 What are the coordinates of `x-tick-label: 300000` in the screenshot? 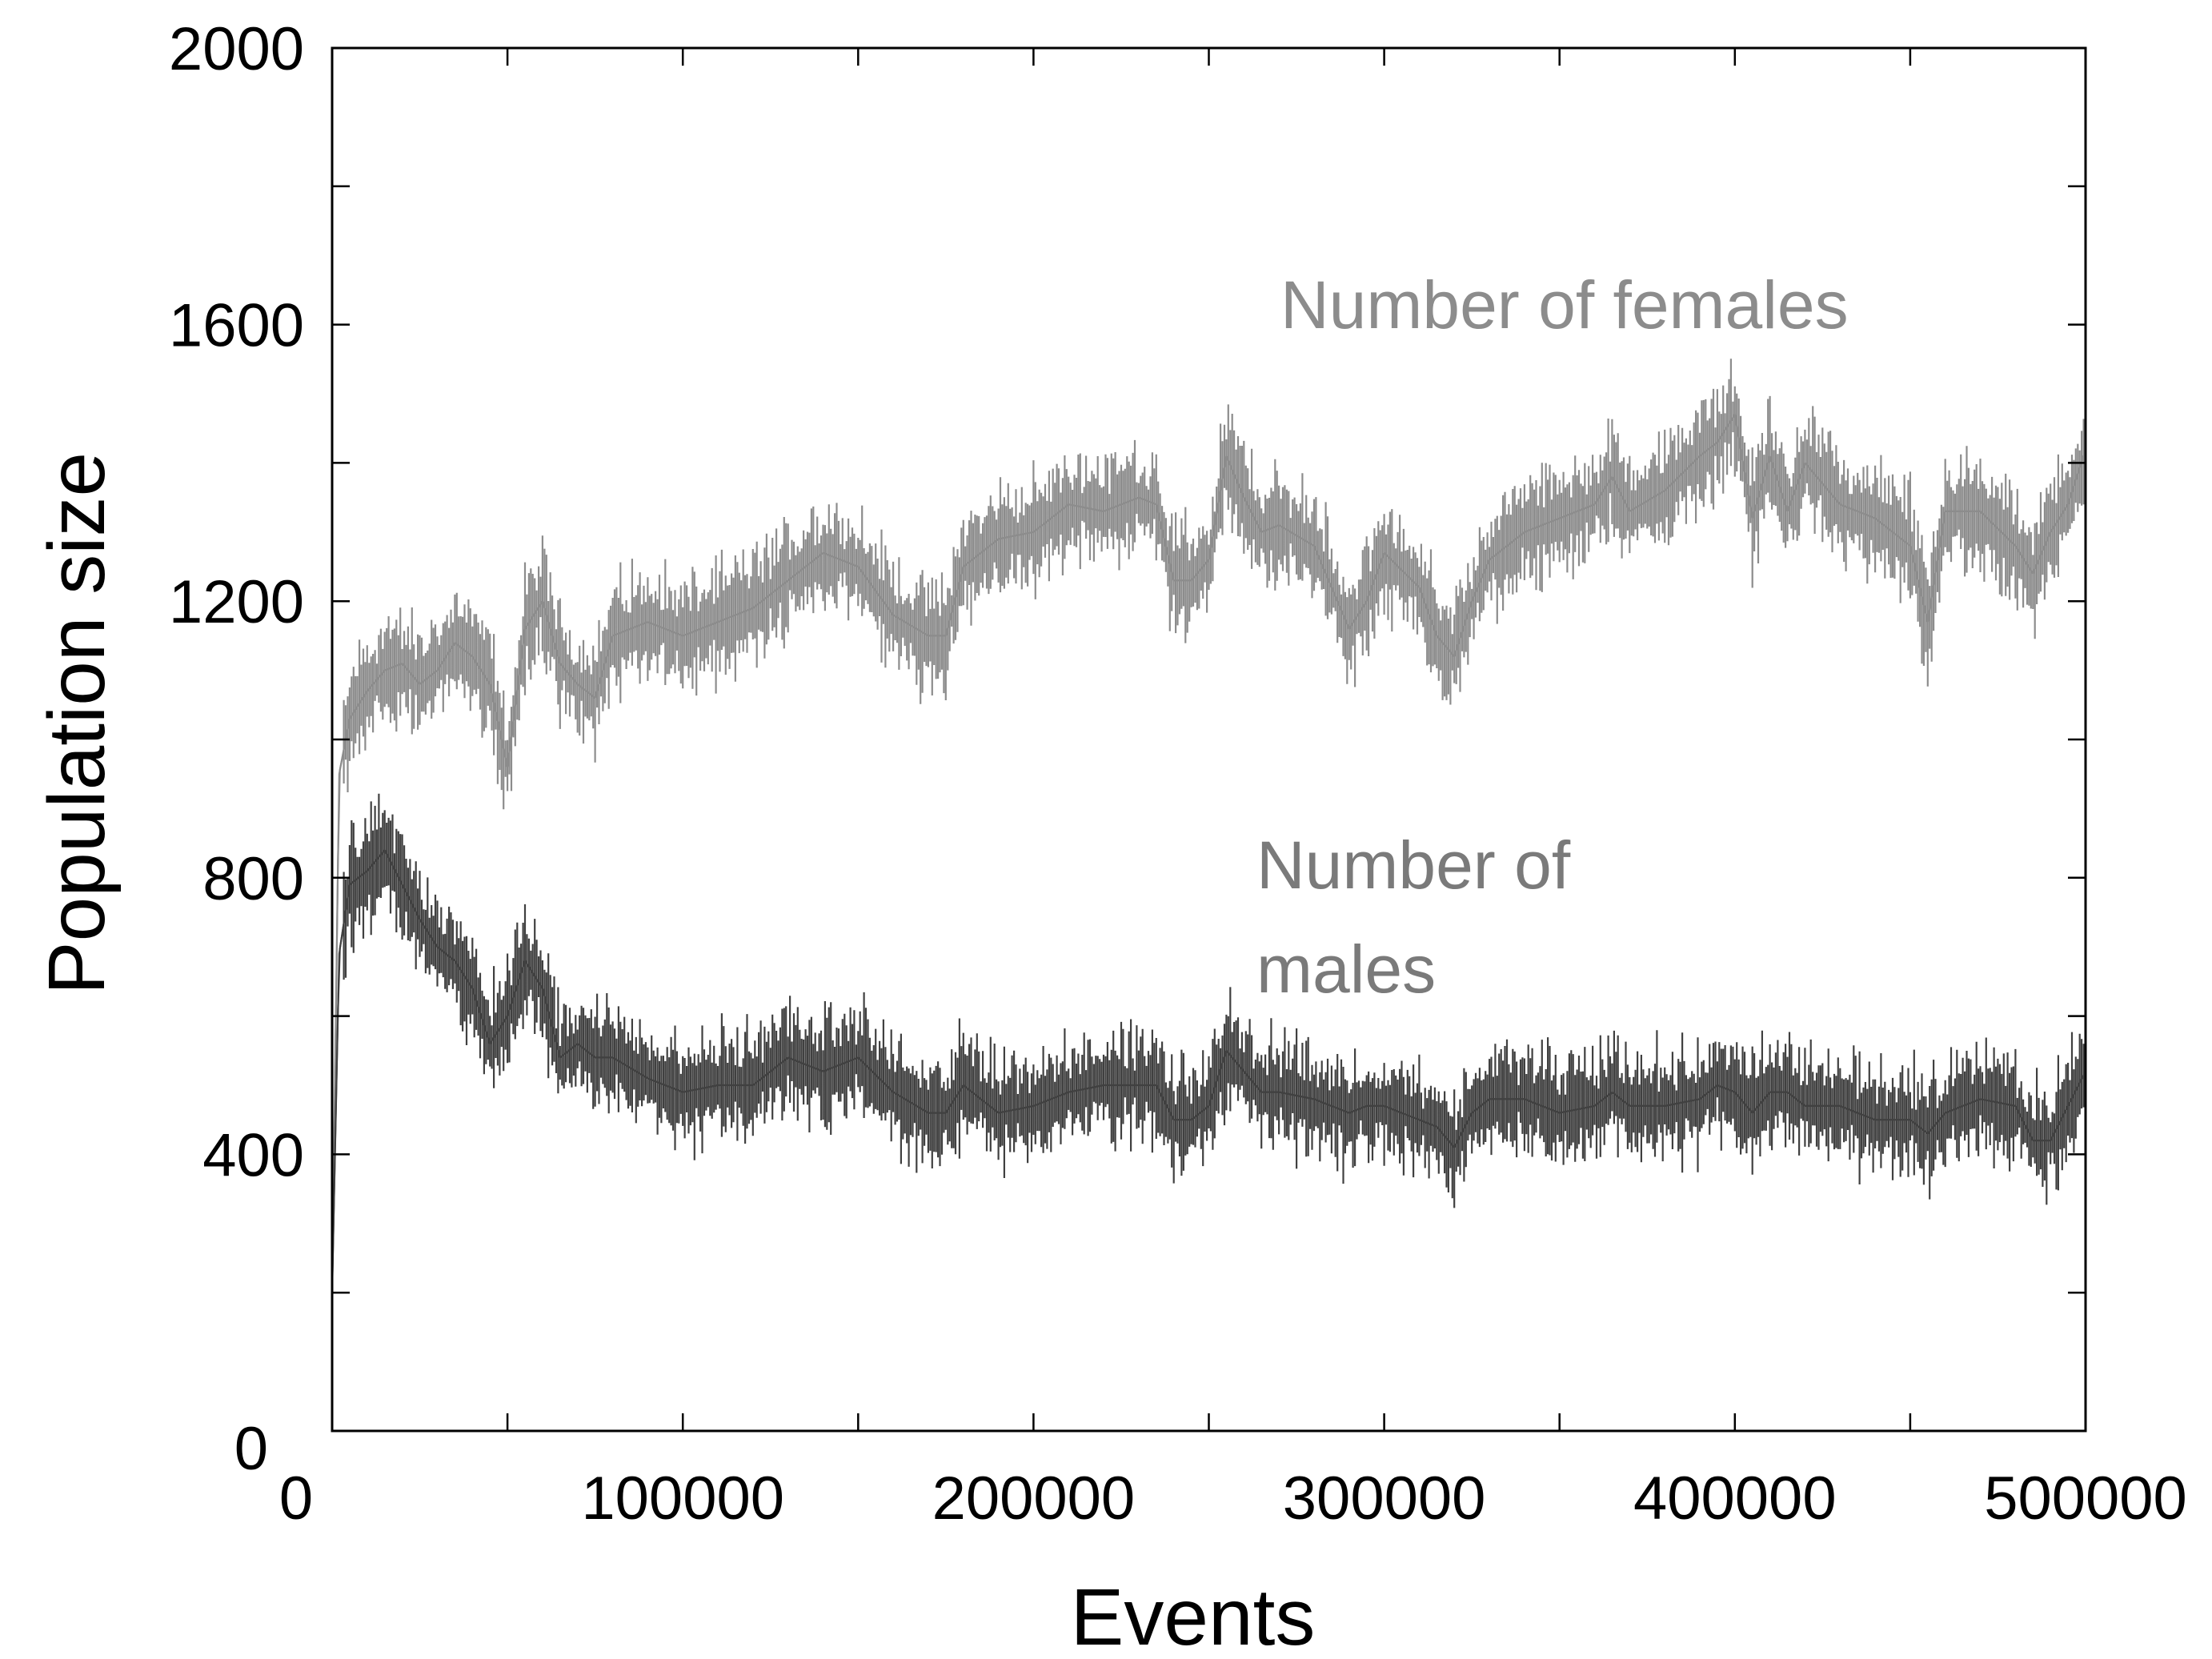 It's located at (1384, 1499).